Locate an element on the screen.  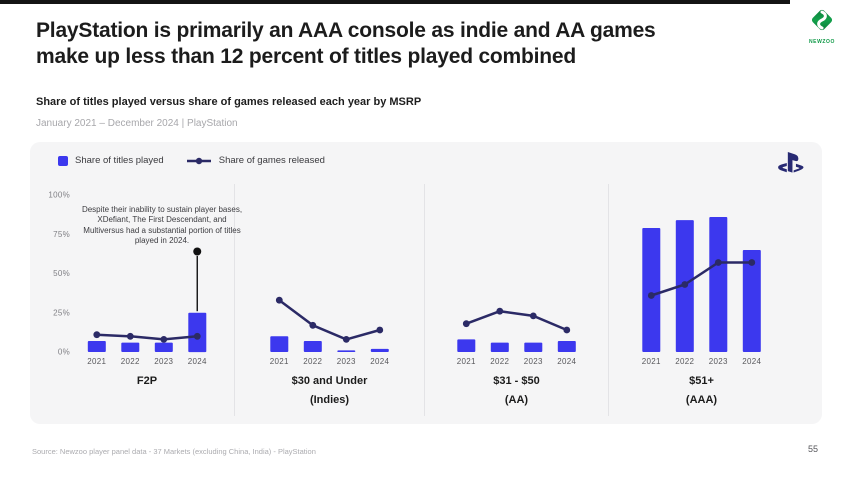
panel-caption: $51+ (AAA) is located at coordinates (701, 391).